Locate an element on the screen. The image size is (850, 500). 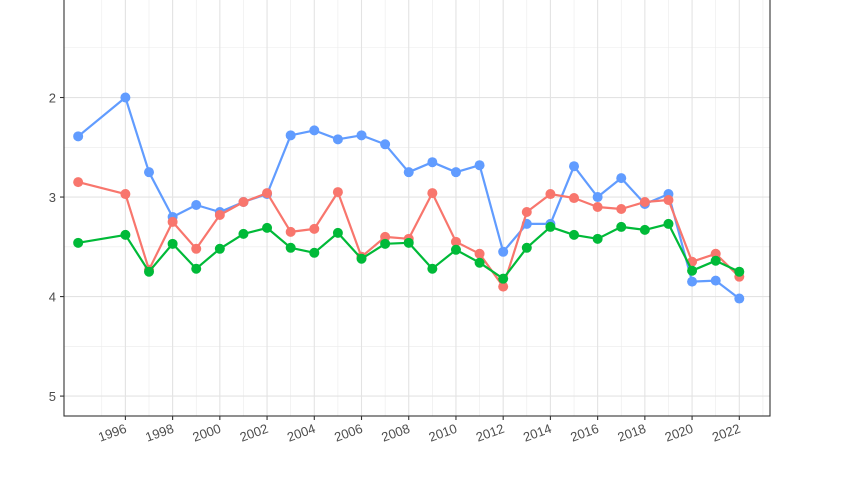
x-tick-label: 2014 is located at coordinates (537, 433).